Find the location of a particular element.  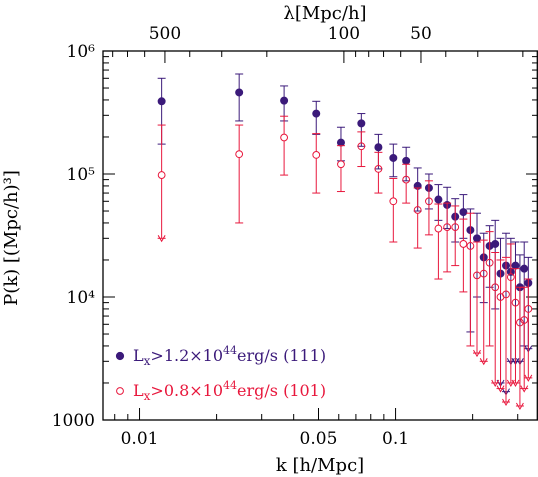

top-tick-label: 500 is located at coordinates (165, 34).